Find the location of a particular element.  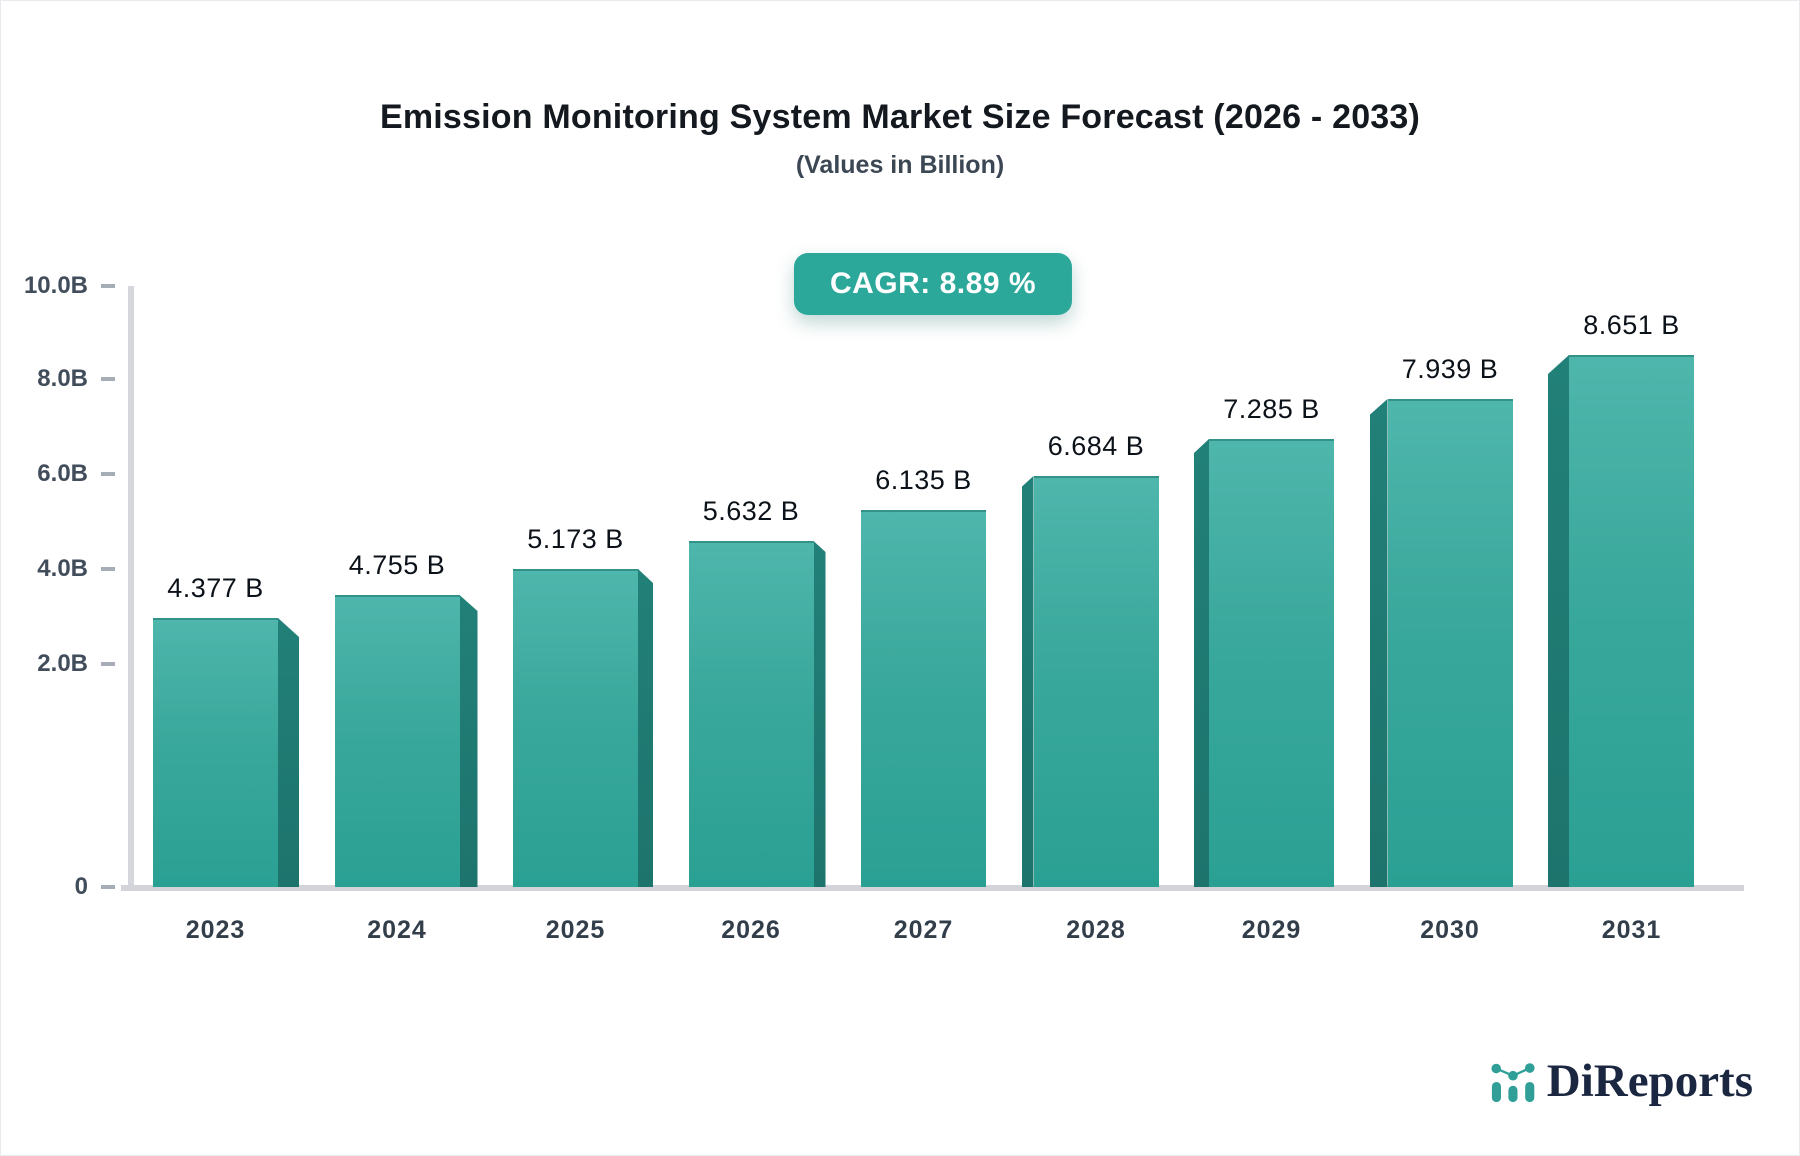

bar-value-label-2028: 6.684 B is located at coordinates (1096, 446).